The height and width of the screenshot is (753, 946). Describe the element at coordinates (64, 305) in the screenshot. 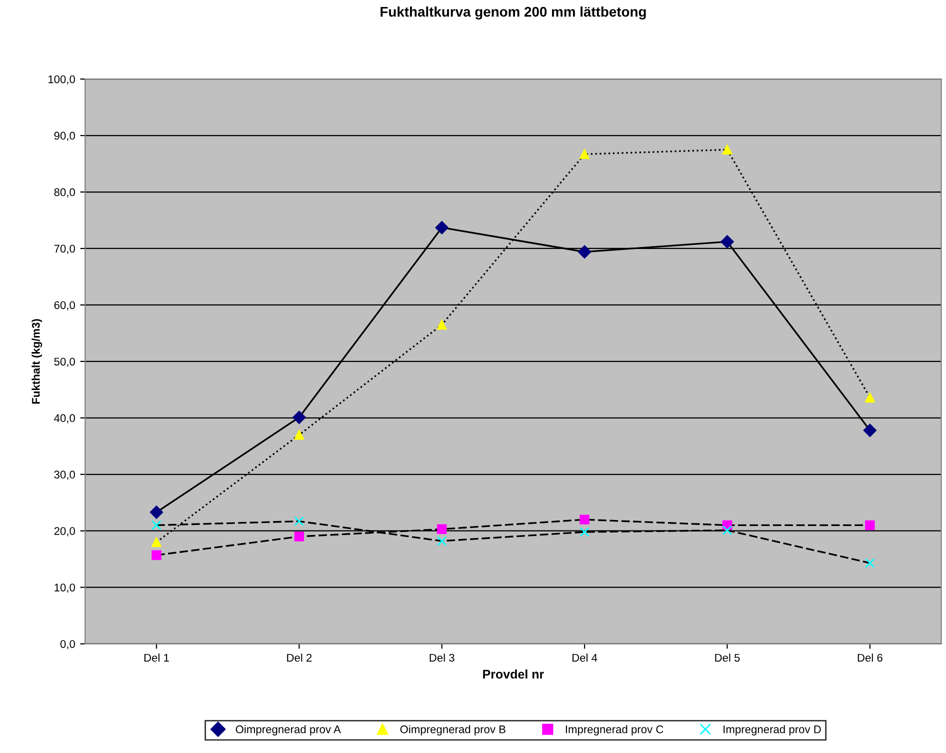

I see `y-tick-label: 60,0` at that location.